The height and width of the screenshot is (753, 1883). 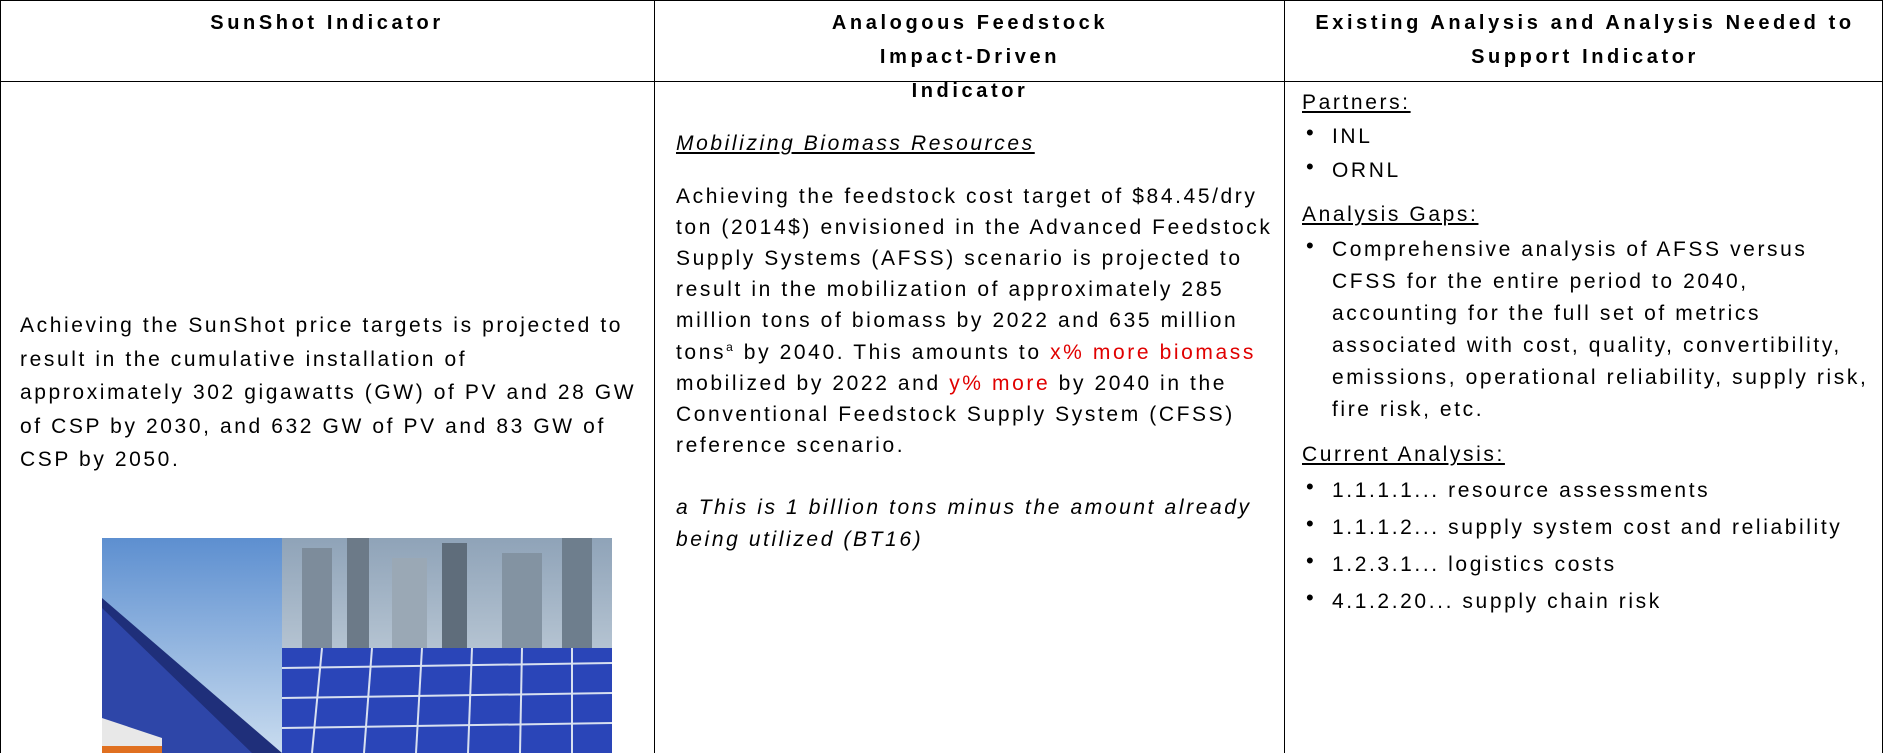 I want to click on highlight-text: y% more, so click(x=1000, y=383).